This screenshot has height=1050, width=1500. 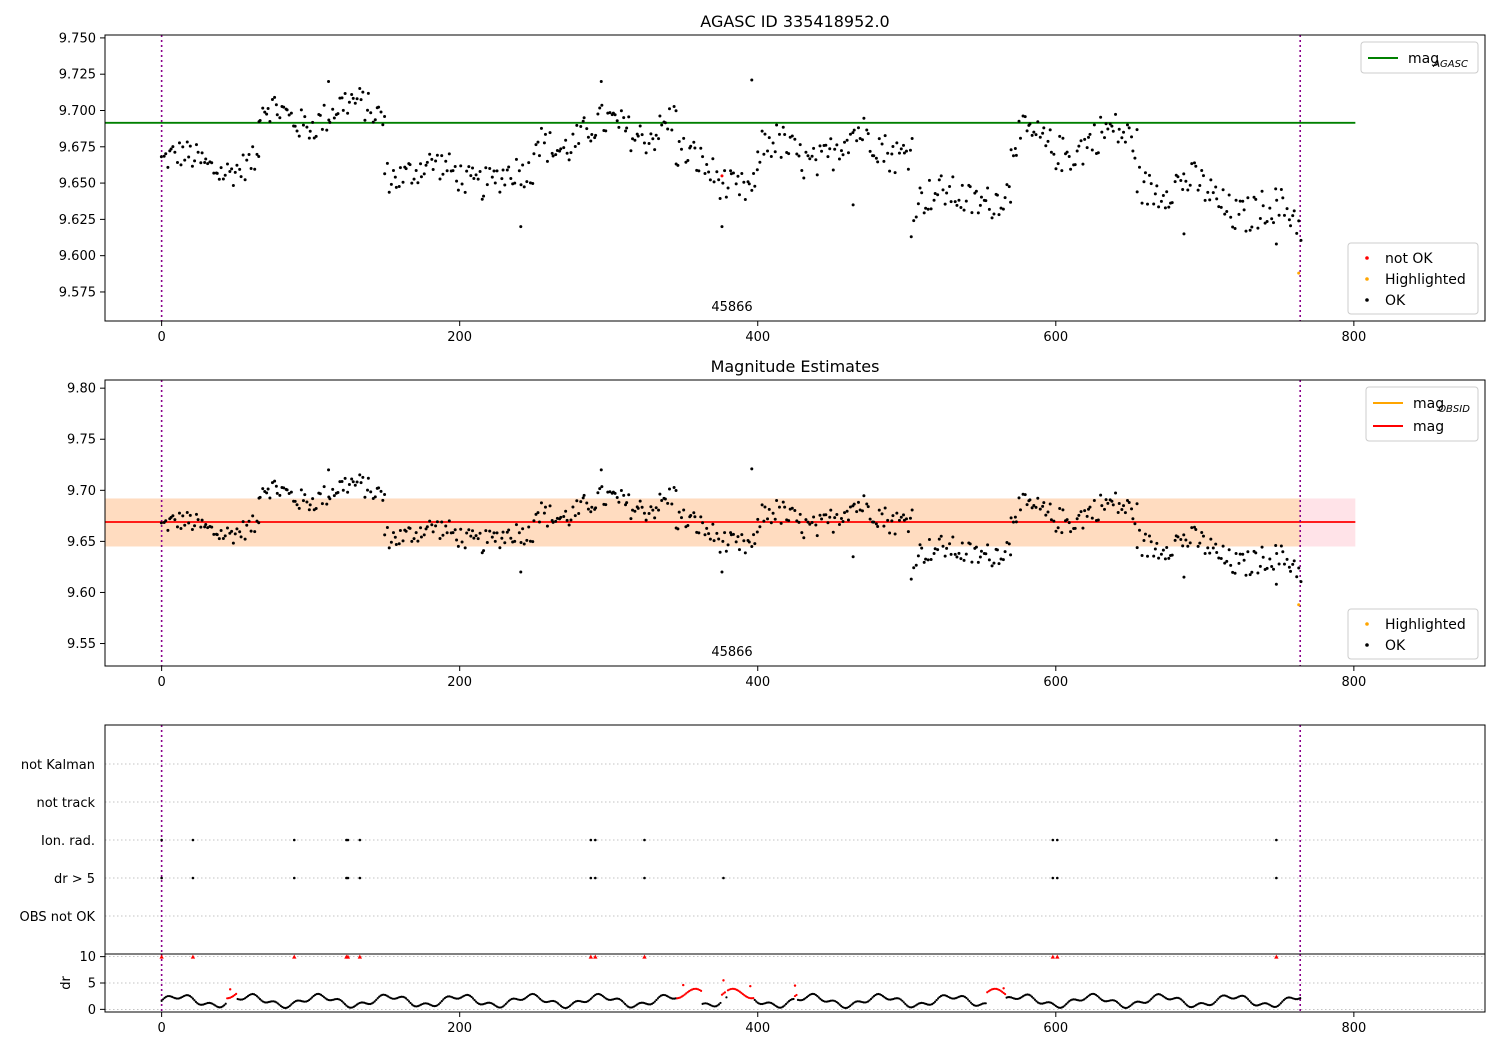 What do you see at coordinates (757, 337) in the screenshot?
I see `x-tick-label: 400` at bounding box center [757, 337].